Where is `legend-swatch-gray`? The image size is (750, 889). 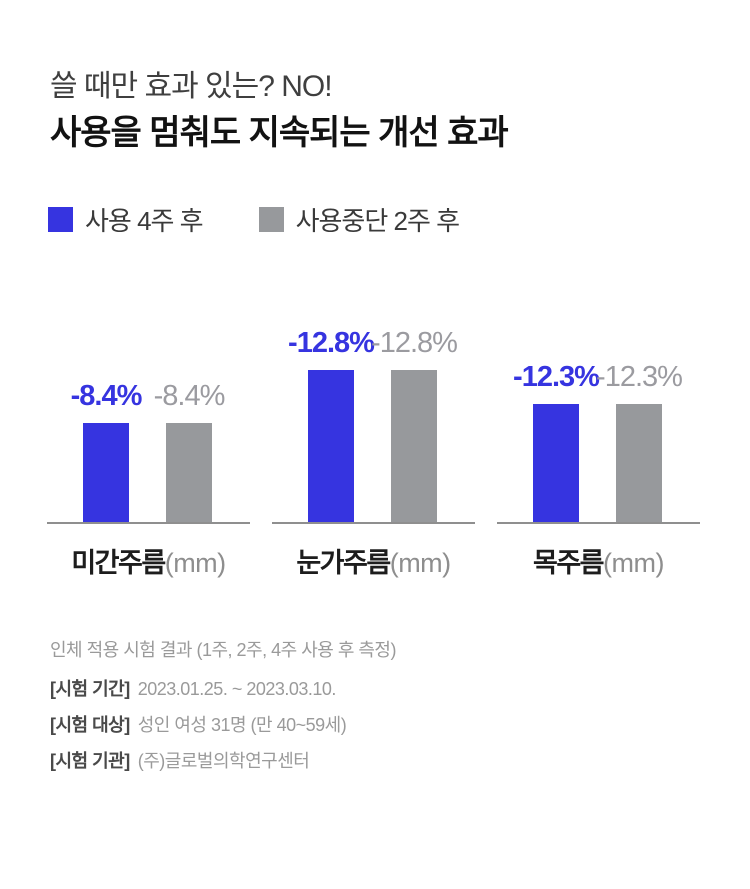 legend-swatch-gray is located at coordinates (271, 219).